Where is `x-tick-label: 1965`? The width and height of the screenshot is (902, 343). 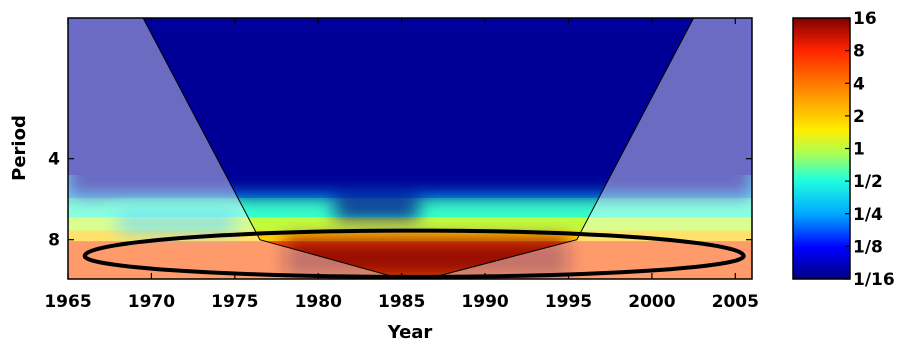 x-tick-label: 1965 is located at coordinates (67, 302).